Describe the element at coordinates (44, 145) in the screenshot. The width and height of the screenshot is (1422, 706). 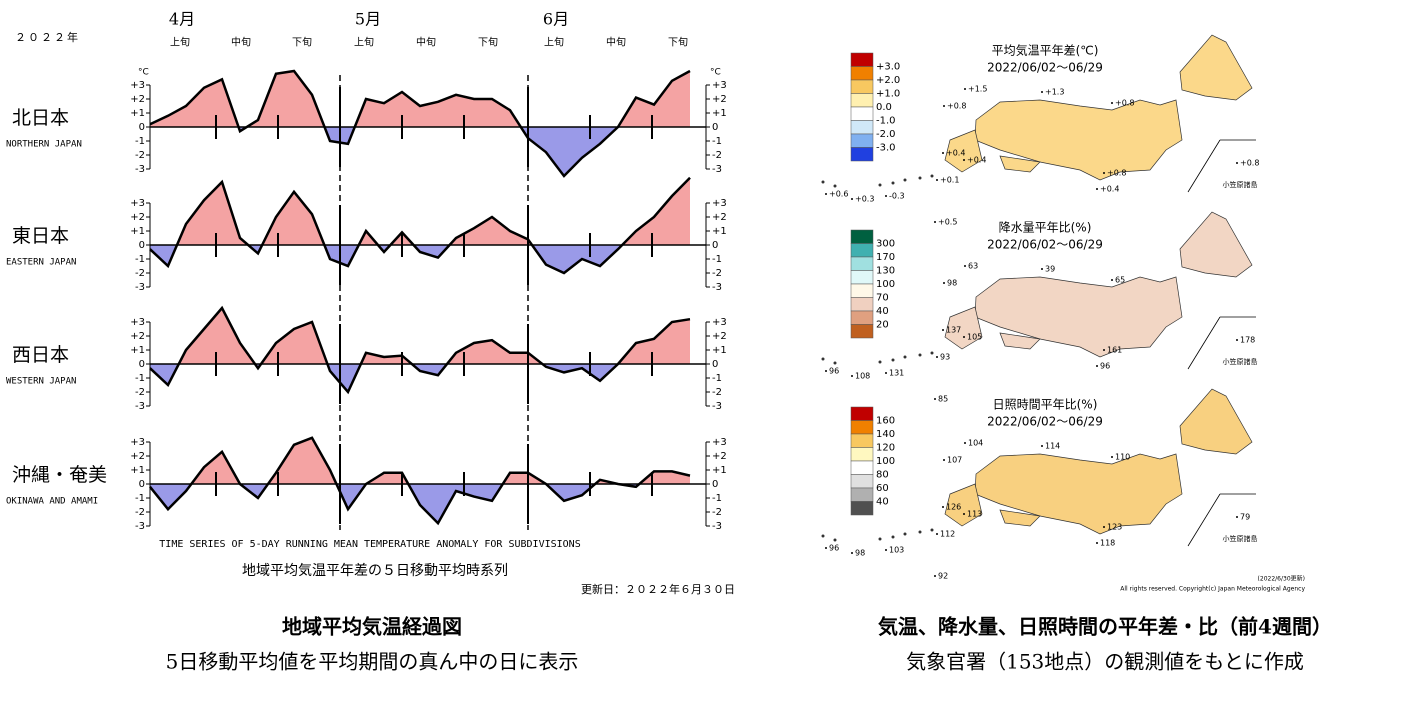
I see `region-english: NORTHERN JAPAN` at that location.